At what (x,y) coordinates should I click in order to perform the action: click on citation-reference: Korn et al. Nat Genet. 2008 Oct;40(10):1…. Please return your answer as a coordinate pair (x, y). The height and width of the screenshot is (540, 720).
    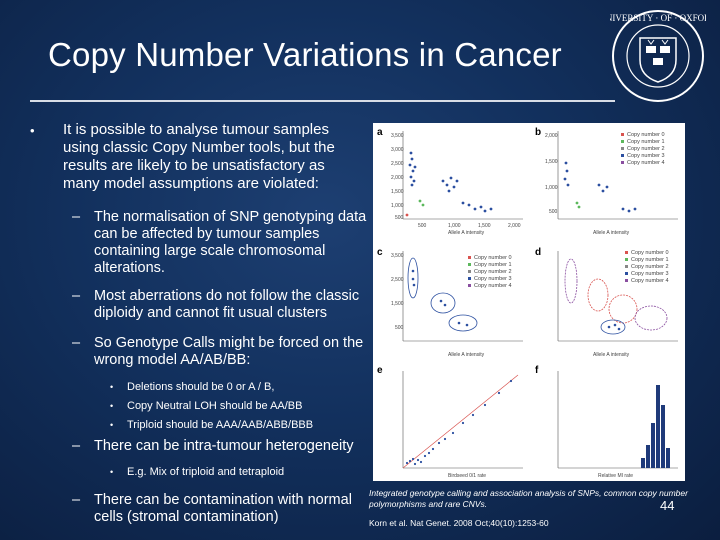
    Looking at the image, I should click on (459, 523).